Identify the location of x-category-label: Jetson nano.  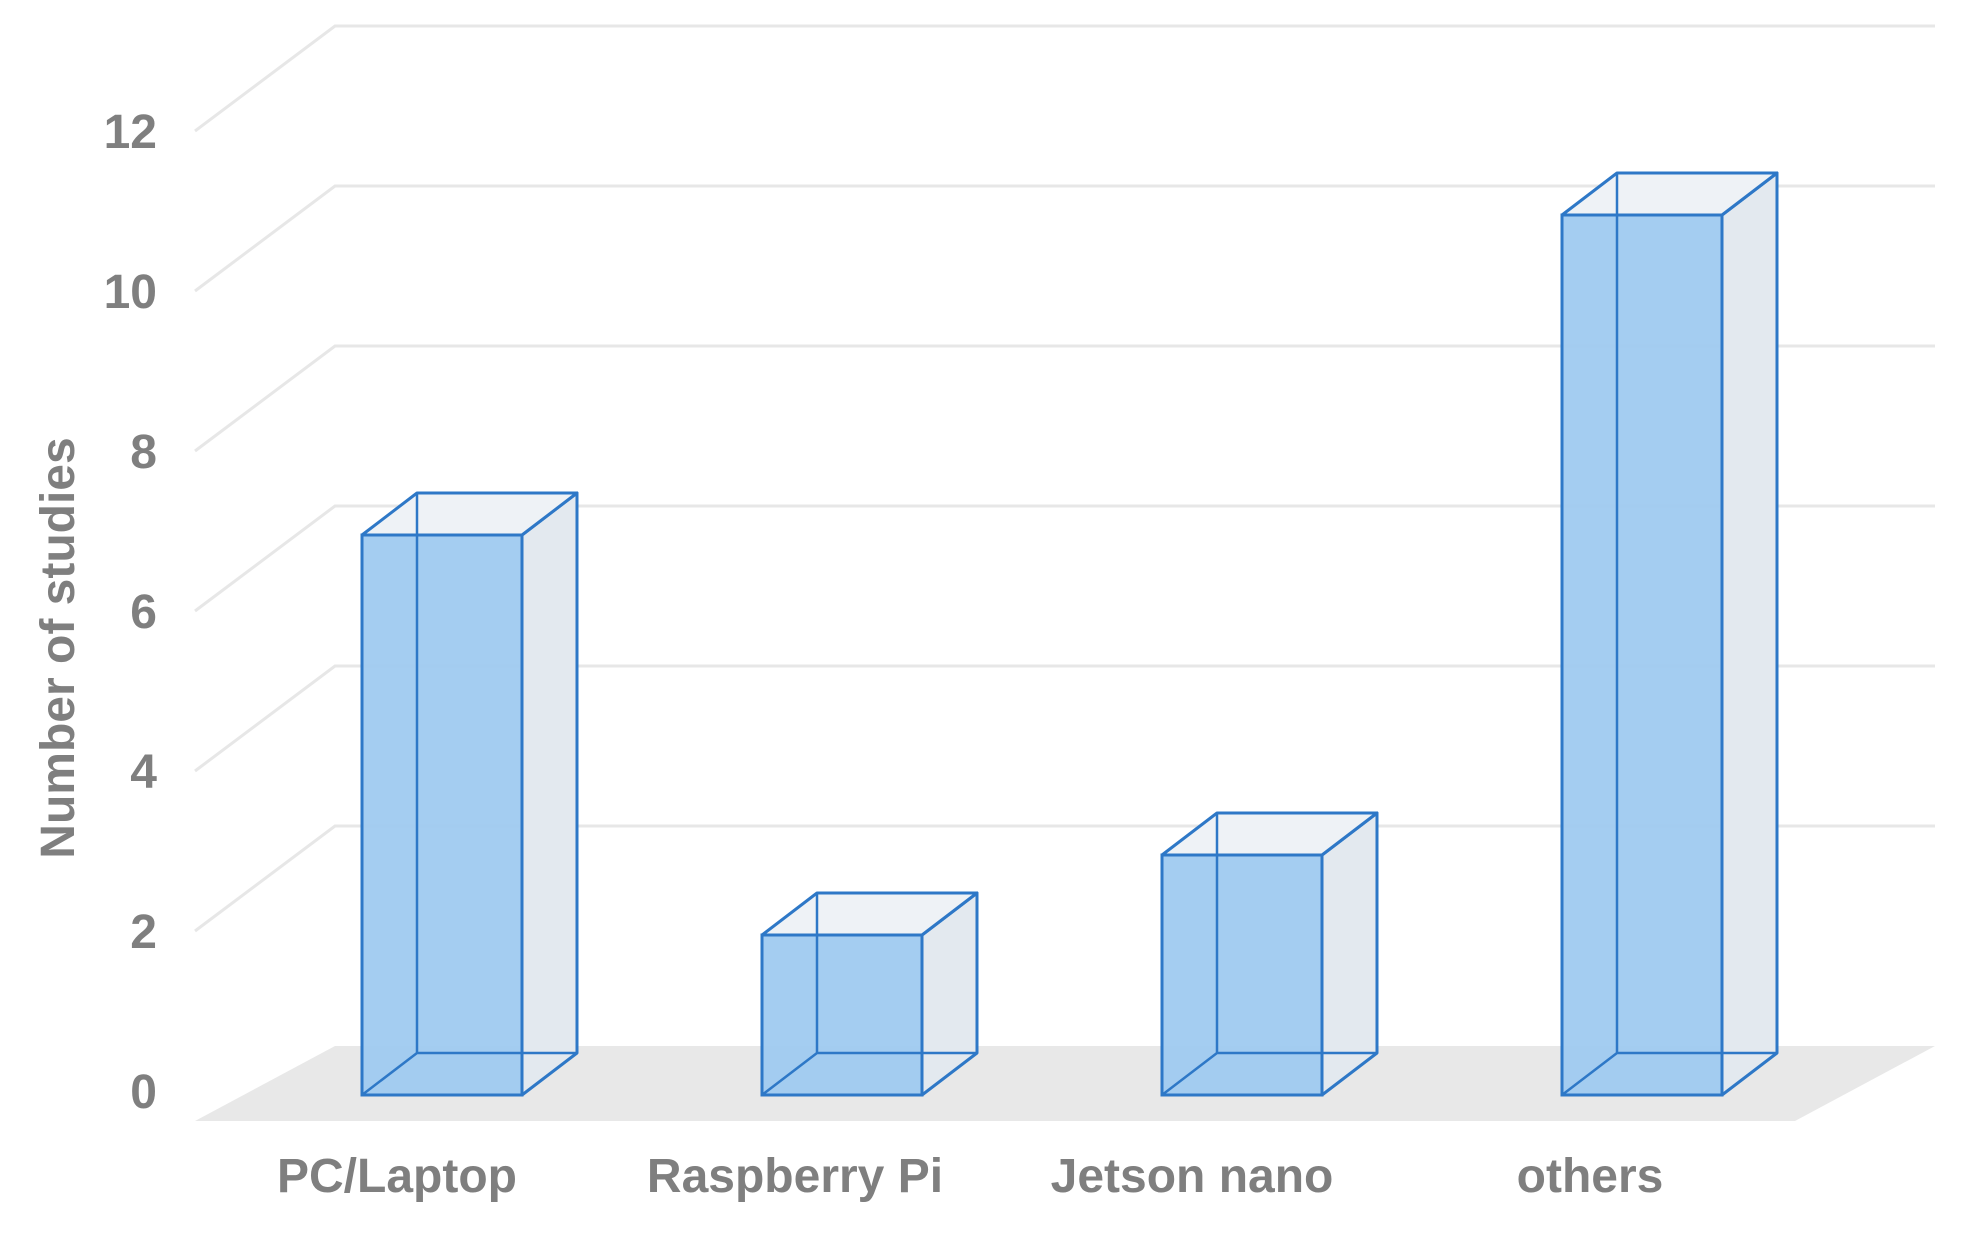
(1192, 1176).